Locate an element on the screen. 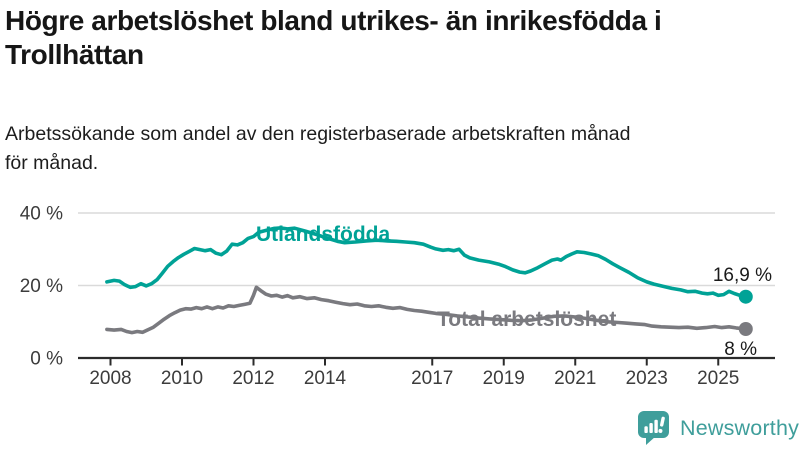 The height and width of the screenshot is (450, 800). series-label-total-arbetsloshet: Total arbetslöshet is located at coordinates (526, 319).